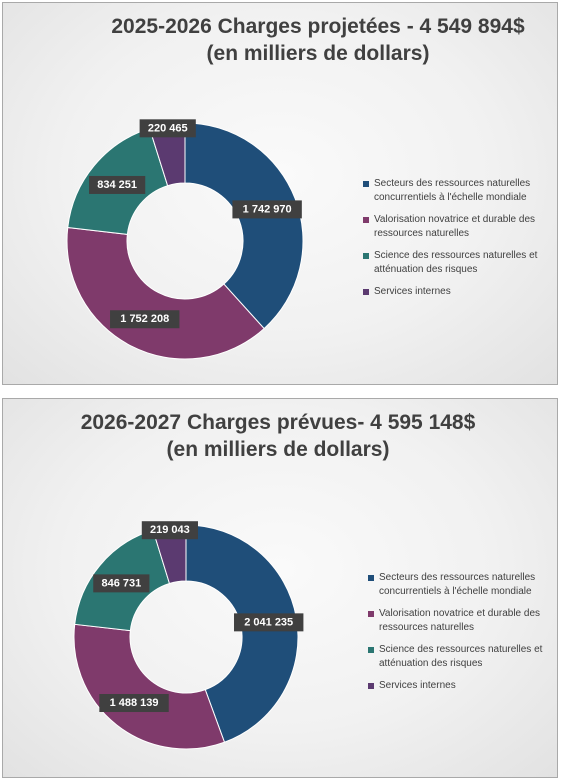 The height and width of the screenshot is (780, 562). I want to click on data-label-1: 2 041 235, so click(269, 622).